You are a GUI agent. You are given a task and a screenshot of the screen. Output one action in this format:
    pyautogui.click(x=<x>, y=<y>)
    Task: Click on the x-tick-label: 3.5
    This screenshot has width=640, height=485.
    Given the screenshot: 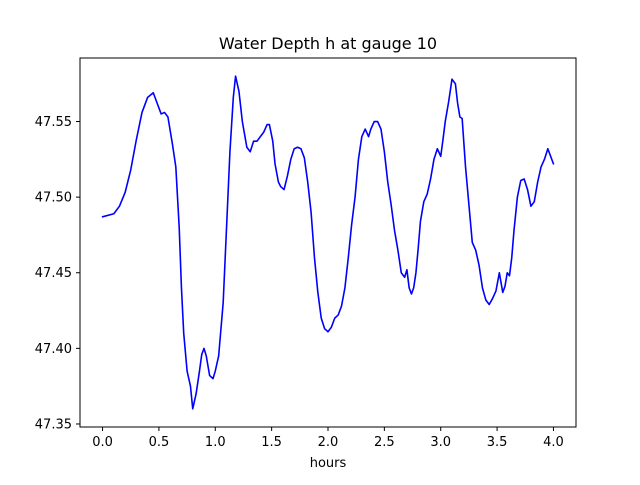 What is the action you would take?
    pyautogui.click(x=497, y=442)
    